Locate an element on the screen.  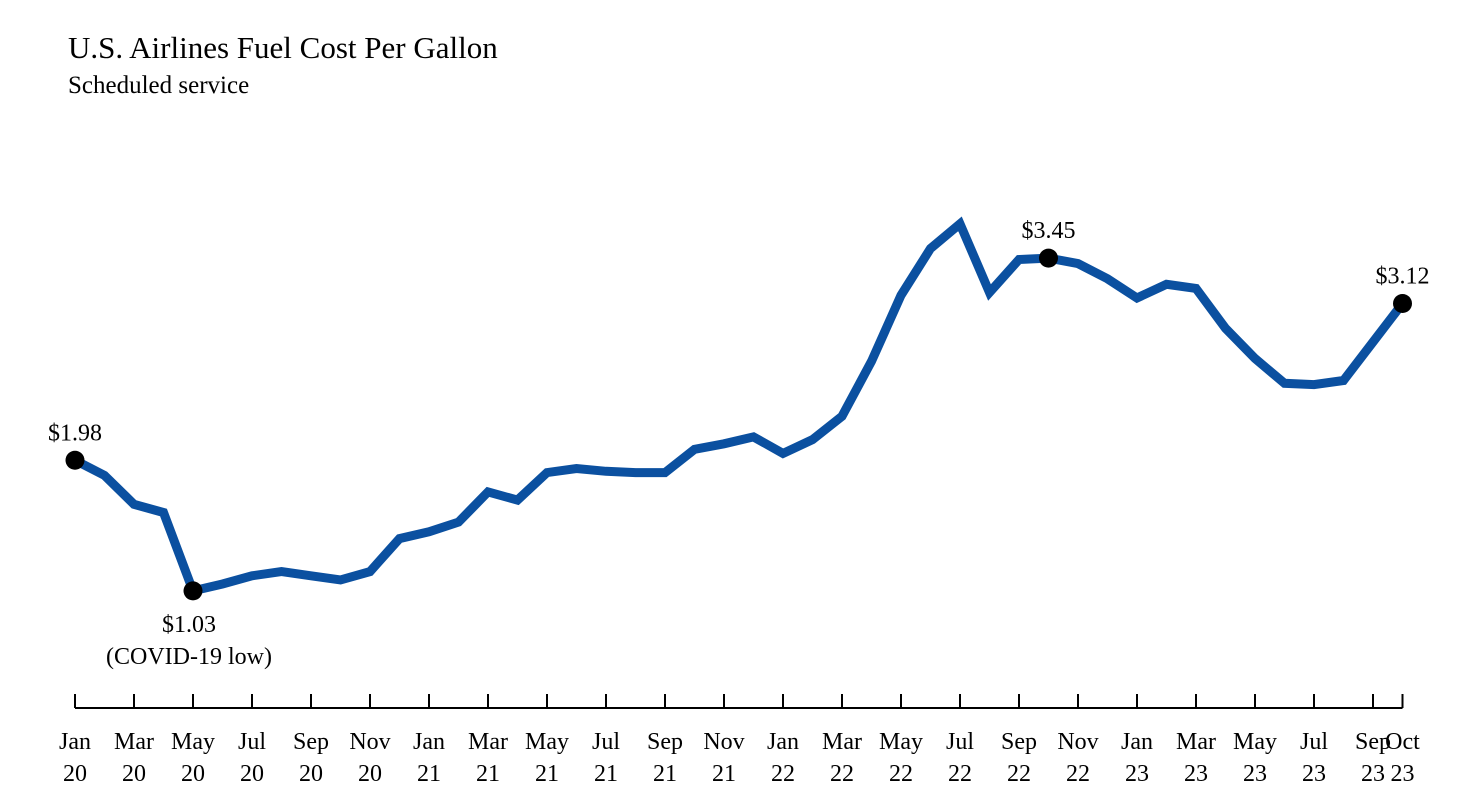
value-label: $3.12 is located at coordinates (1403, 277).